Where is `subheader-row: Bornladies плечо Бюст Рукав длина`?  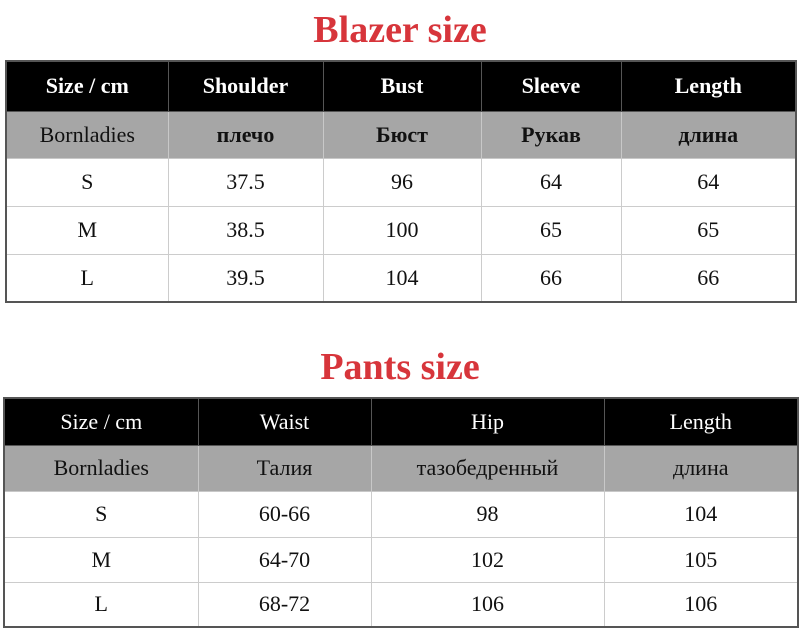
subheader-row: Bornladies плечо Бюст Рукав длина is located at coordinates (401, 134).